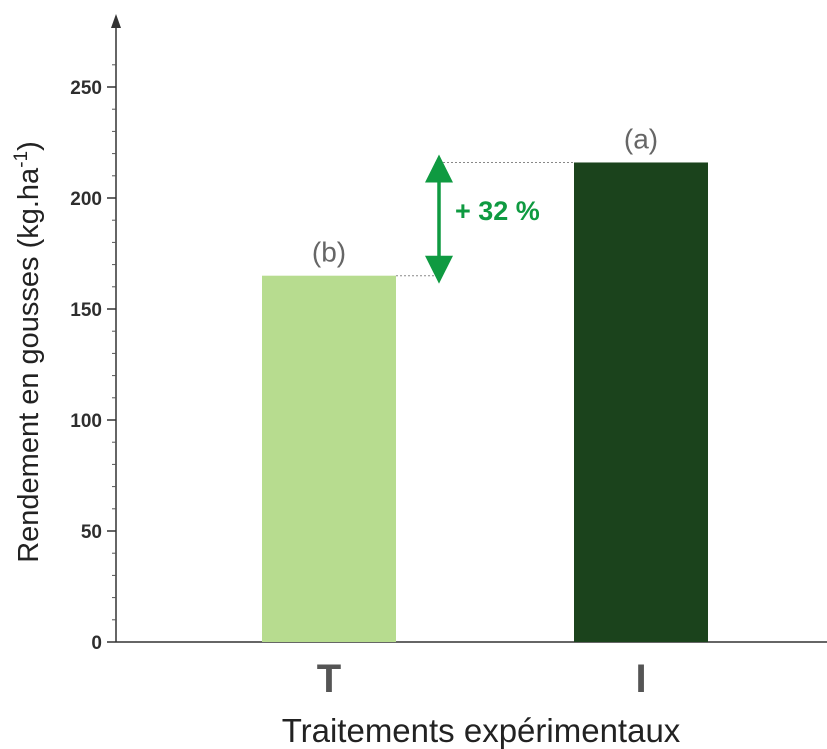  What do you see at coordinates (91, 532) in the screenshot?
I see `y-tick-label: 50` at bounding box center [91, 532].